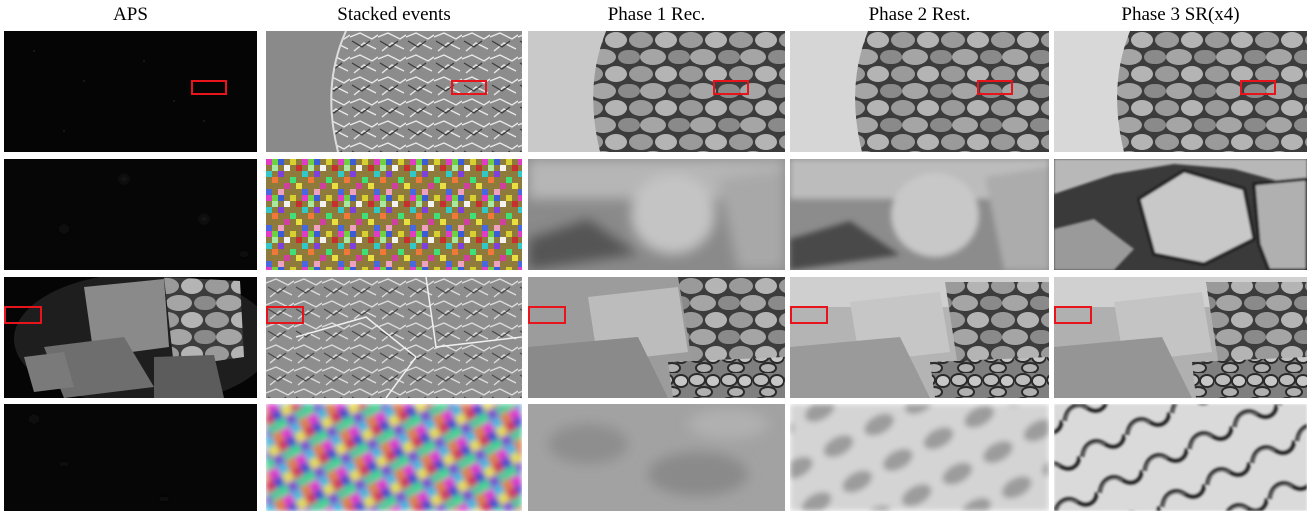 The image size is (1311, 514). Describe the element at coordinates (995, 87) in the screenshot. I see `row1-phase2-roi-box` at that location.